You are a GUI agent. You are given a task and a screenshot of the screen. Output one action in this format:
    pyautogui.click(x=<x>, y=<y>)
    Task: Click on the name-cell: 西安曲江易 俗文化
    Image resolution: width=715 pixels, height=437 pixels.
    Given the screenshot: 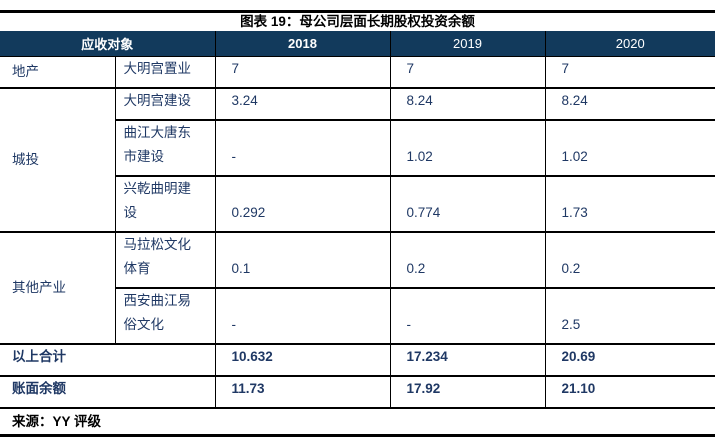 What is the action you would take?
    pyautogui.click(x=165, y=316)
    